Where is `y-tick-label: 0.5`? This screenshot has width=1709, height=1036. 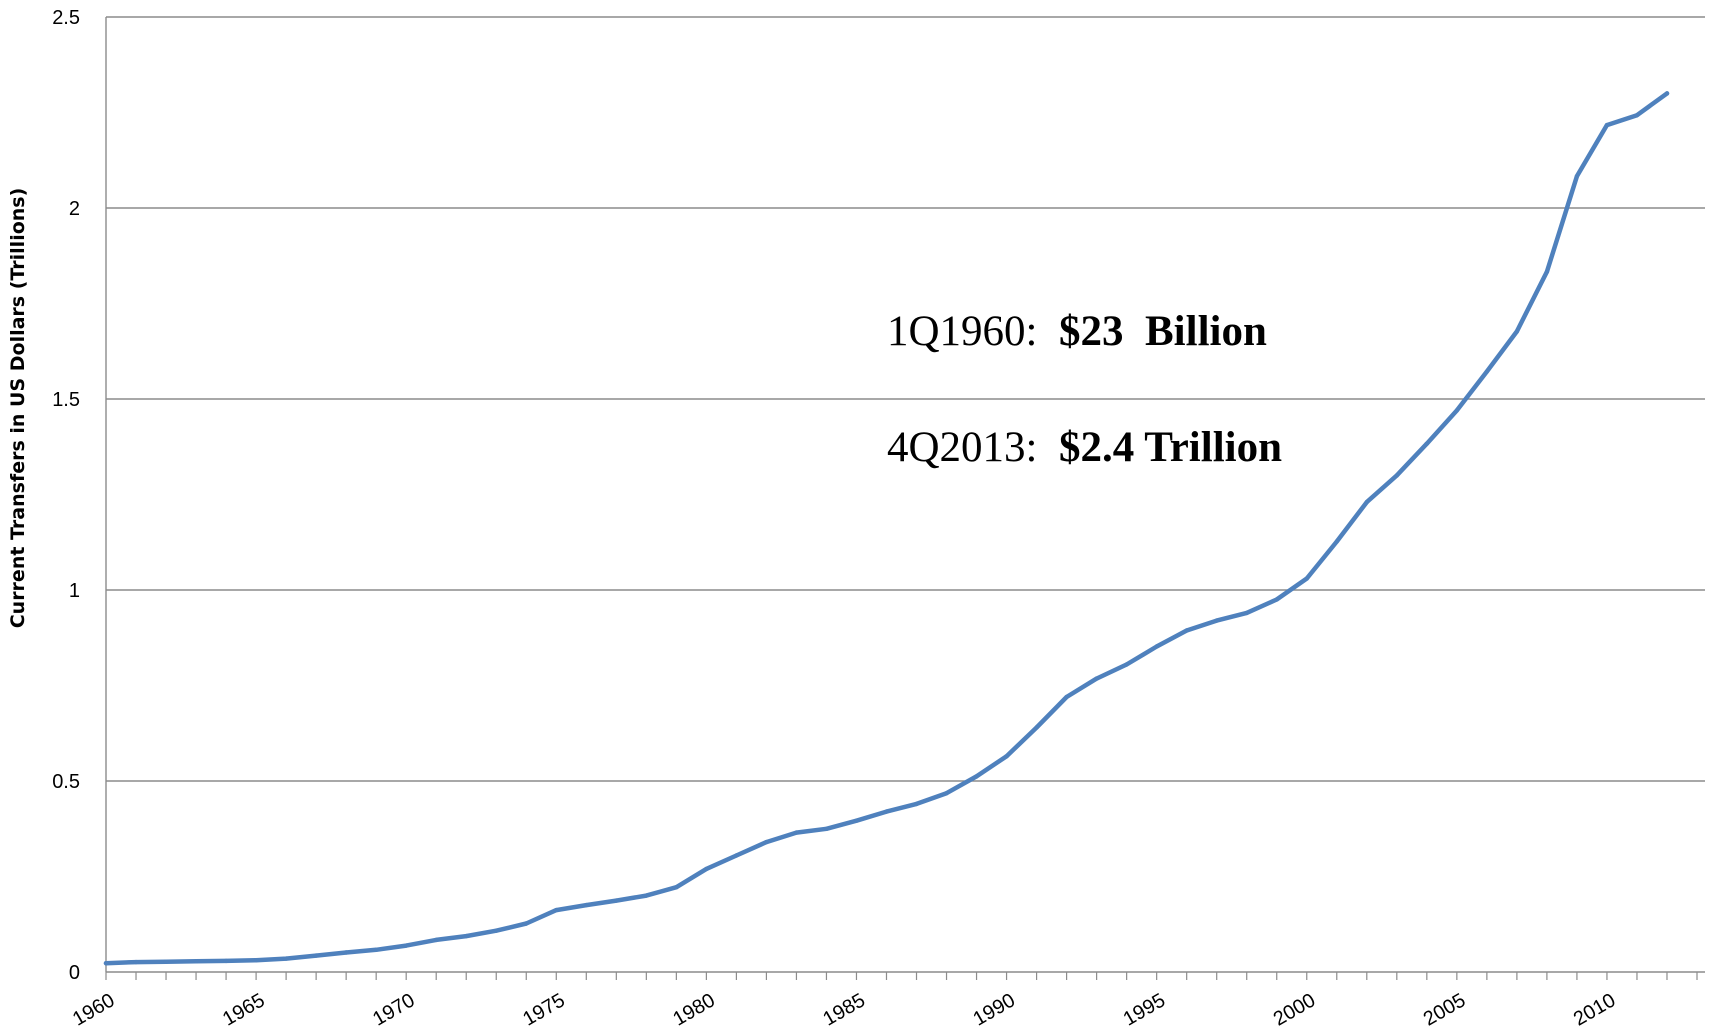 y-tick-label: 0.5 is located at coordinates (66, 782).